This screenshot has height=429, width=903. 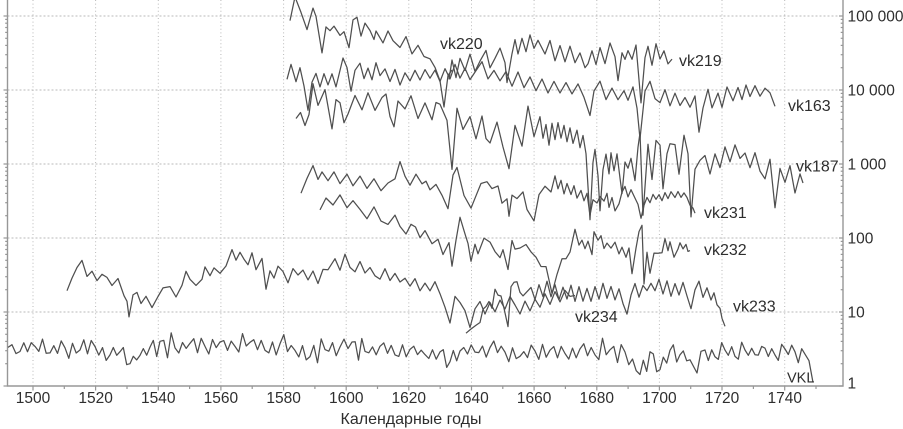 What do you see at coordinates (817, 167) in the screenshot?
I see `svg-text: vk187` at bounding box center [817, 167].